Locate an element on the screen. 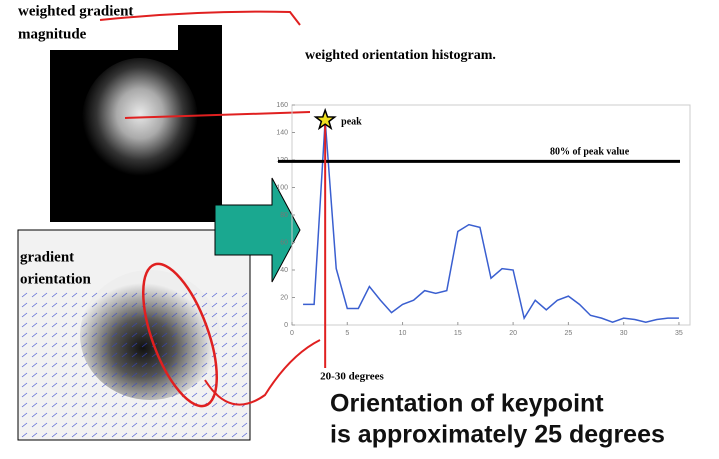  red-pointer is located at coordinates (217, 115).